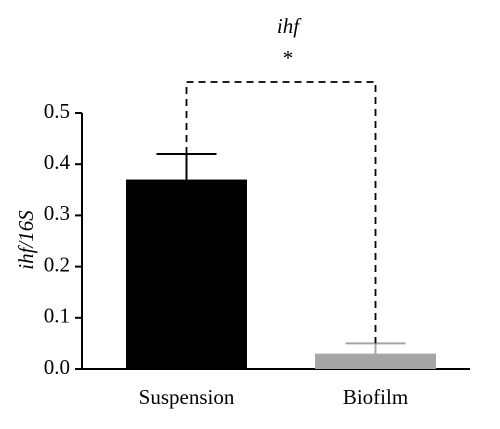 This screenshot has height=429, width=500. Describe the element at coordinates (57, 367) in the screenshot. I see `y-tick-label: 0.0` at that location.